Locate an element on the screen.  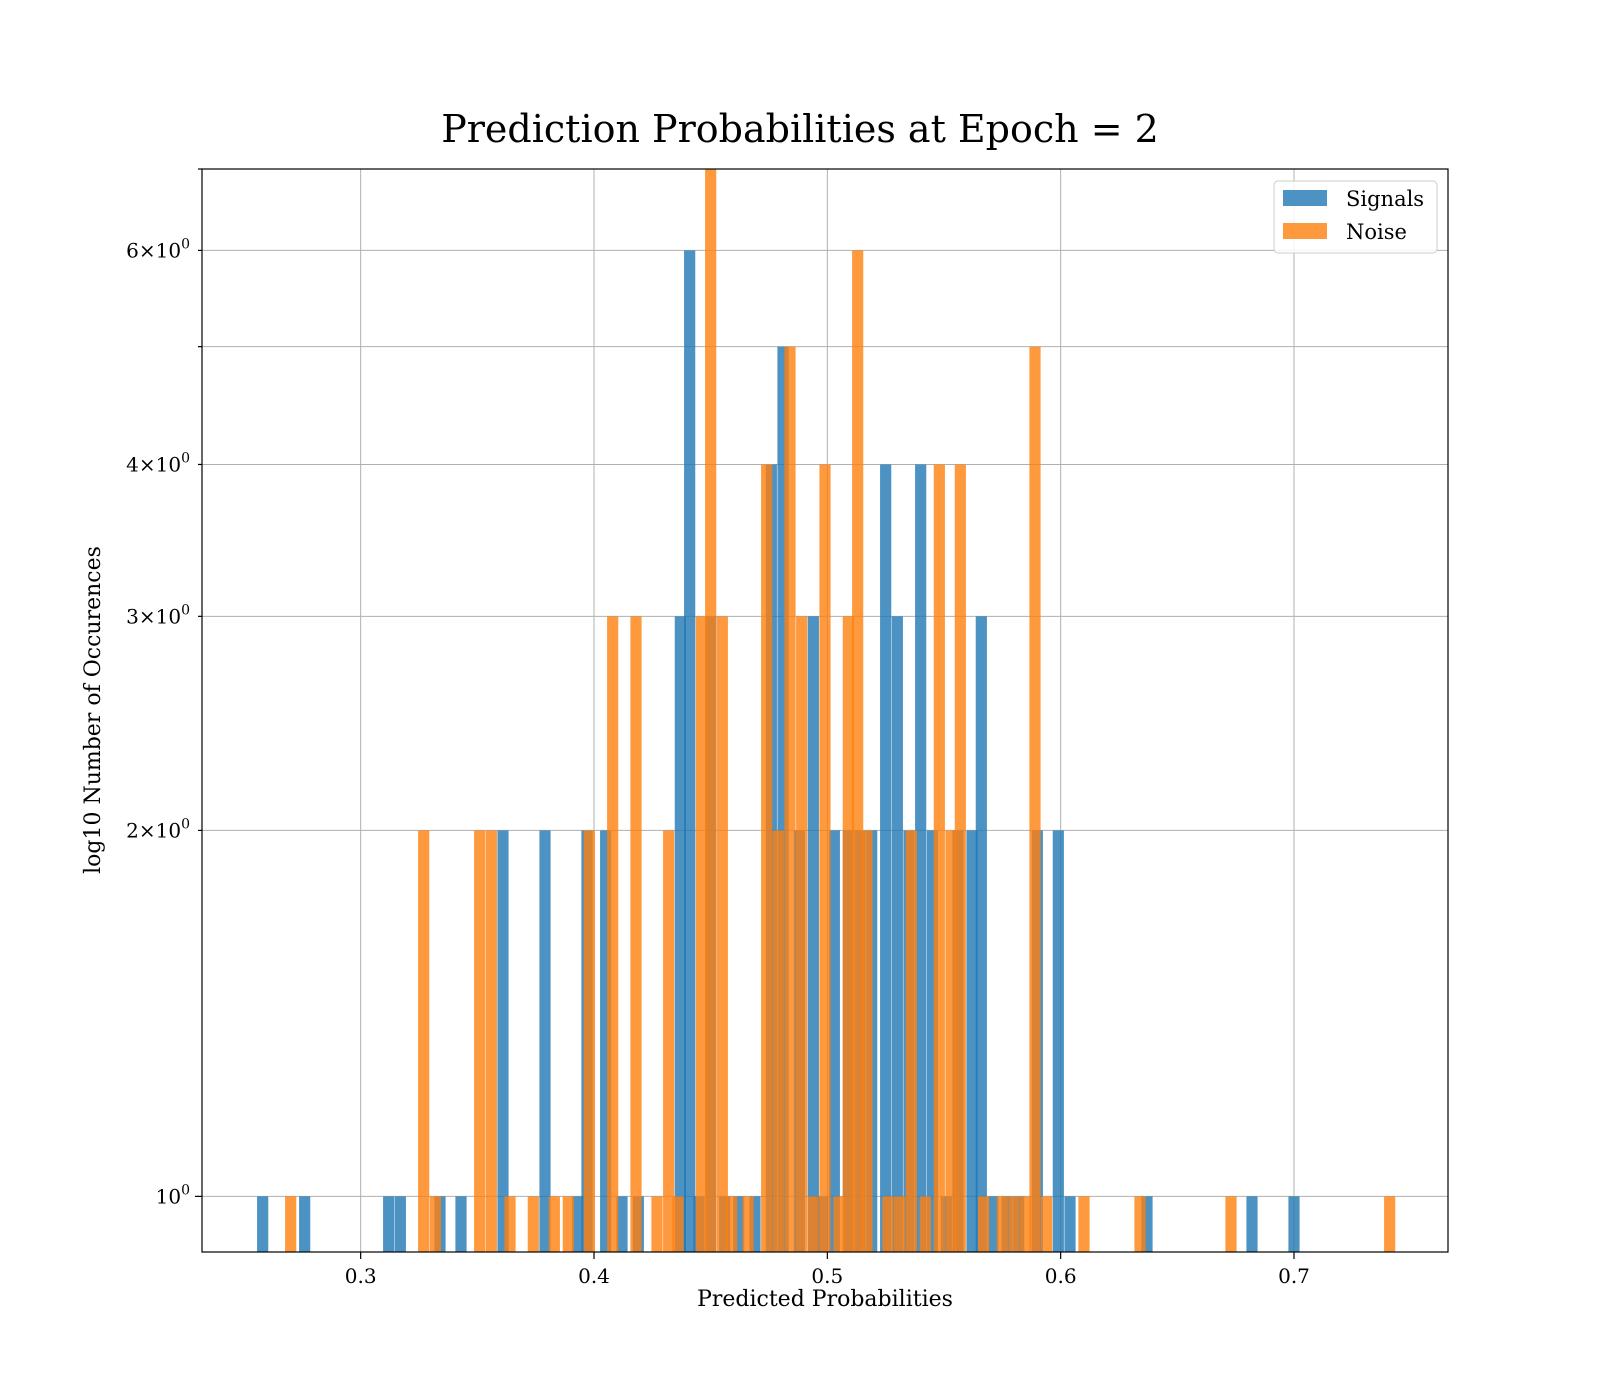
legend: Signals Noise is located at coordinates (1355, 217).